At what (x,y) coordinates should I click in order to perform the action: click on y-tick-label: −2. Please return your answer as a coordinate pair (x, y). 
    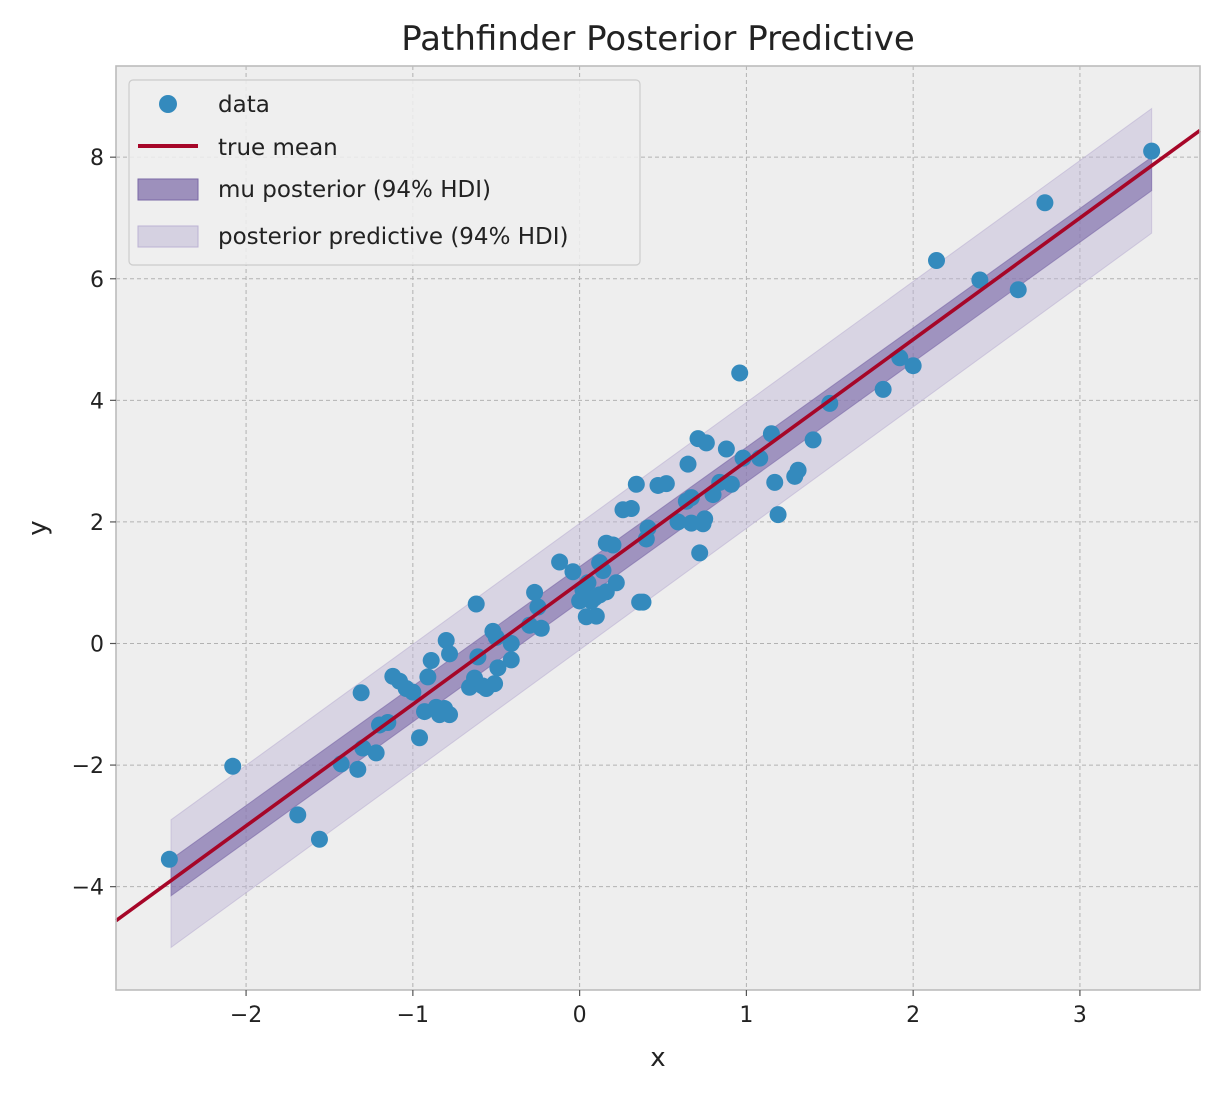
    Looking at the image, I should click on (88, 766).